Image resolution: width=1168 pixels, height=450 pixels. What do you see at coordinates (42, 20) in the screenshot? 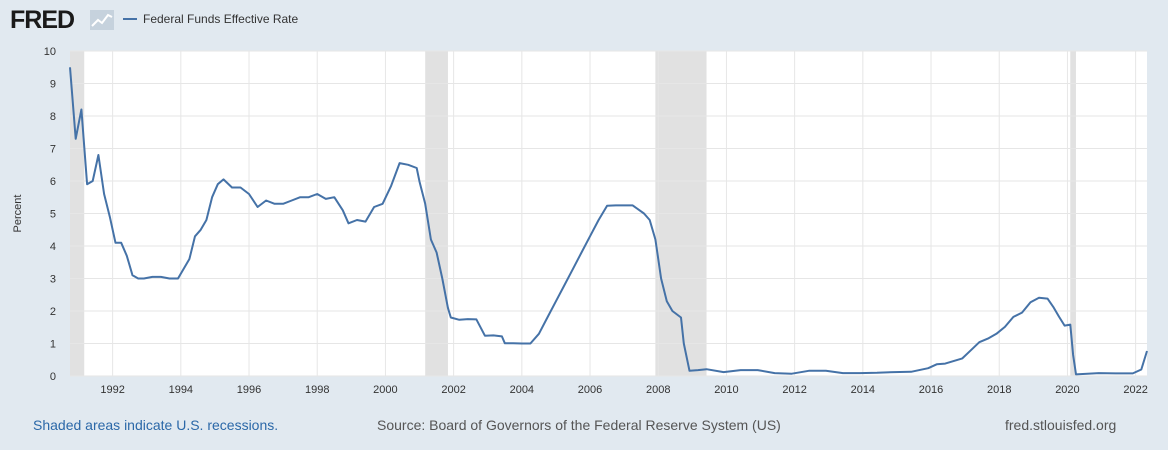
I see `fred-logo: FRED` at bounding box center [42, 20].